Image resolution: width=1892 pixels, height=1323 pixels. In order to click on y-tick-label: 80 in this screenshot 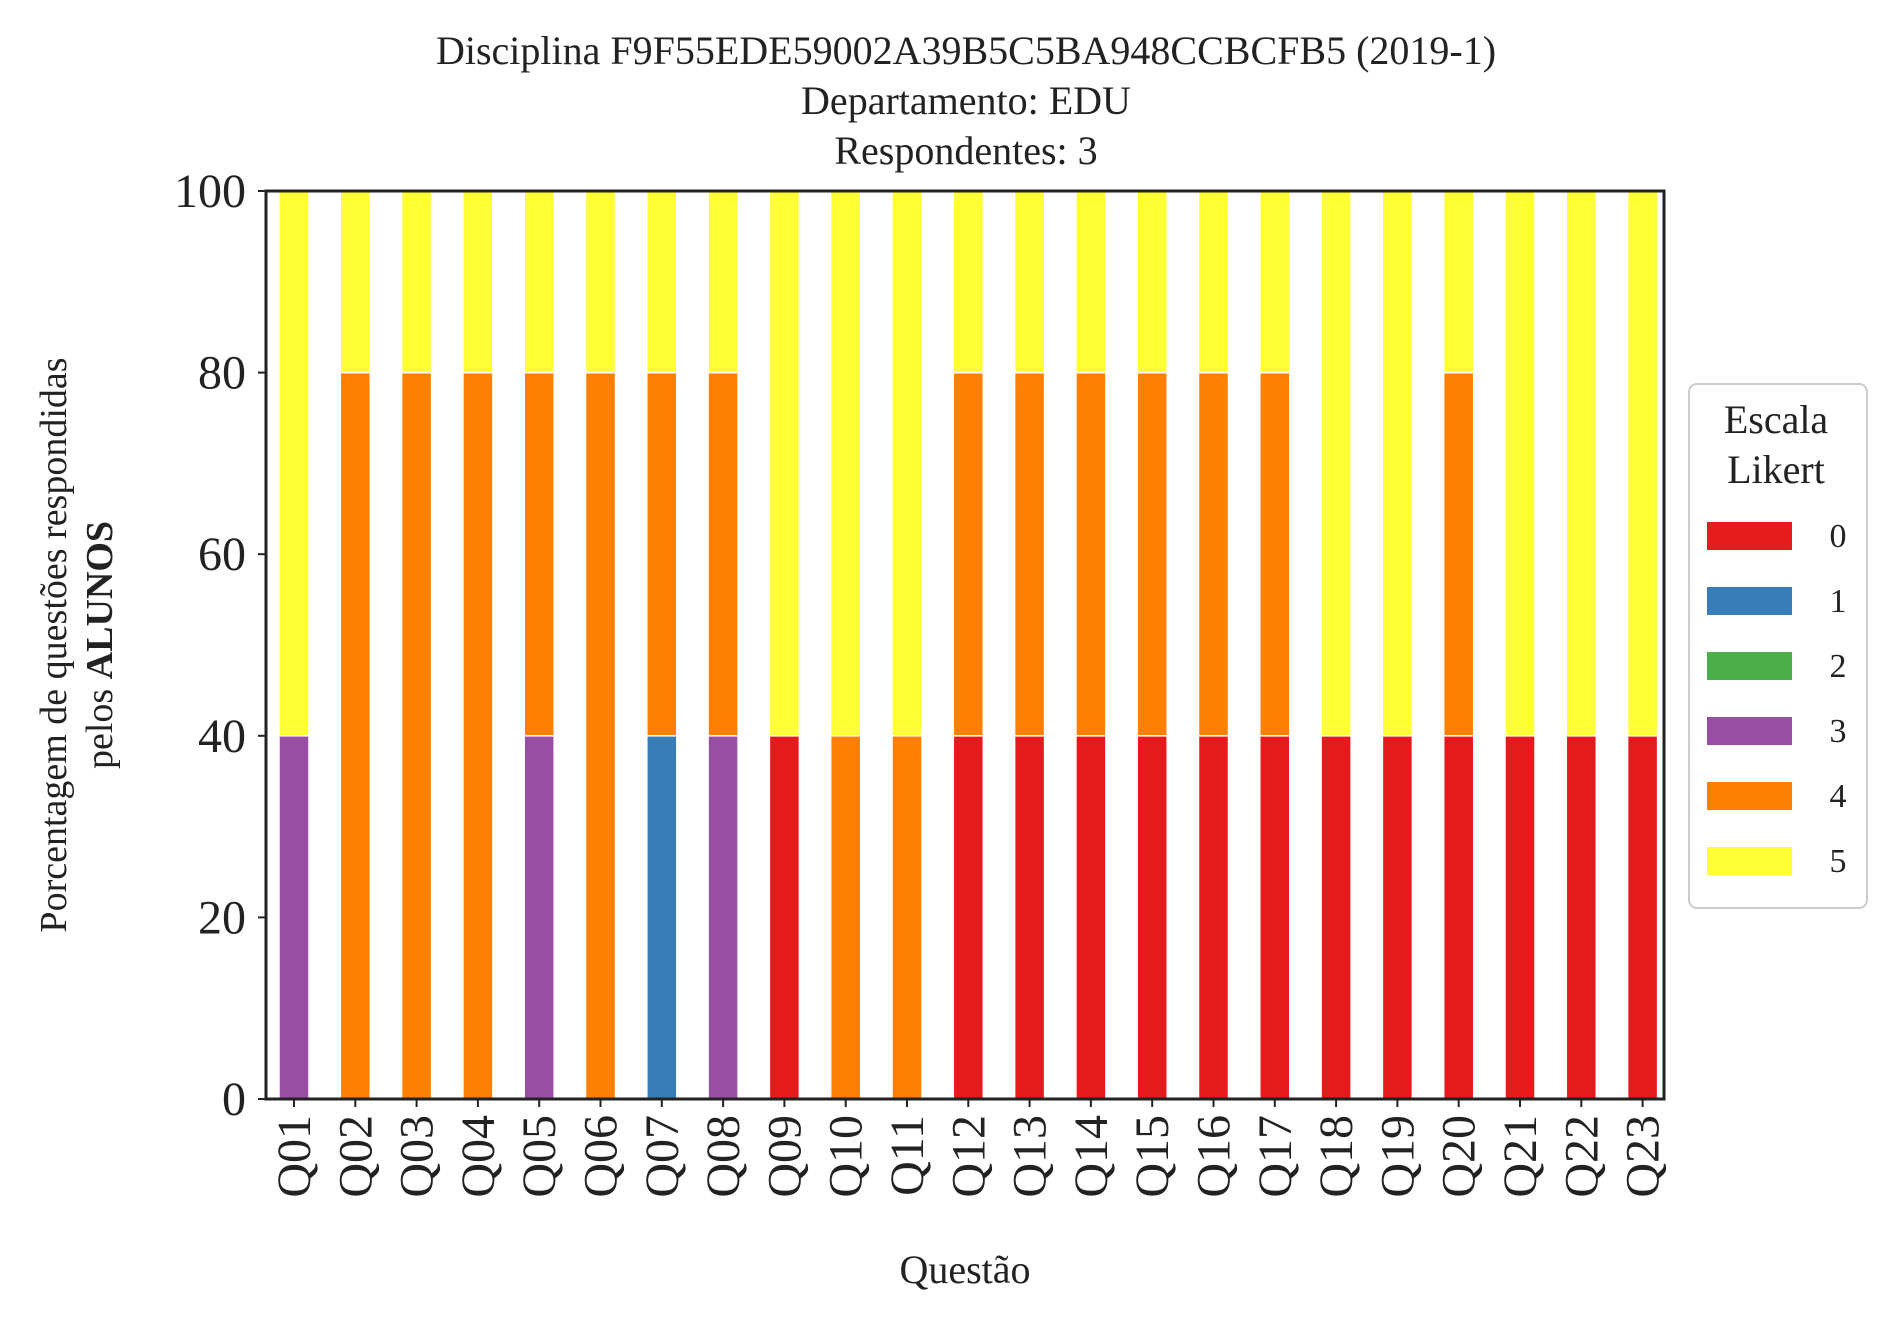, I will do `click(222, 373)`.